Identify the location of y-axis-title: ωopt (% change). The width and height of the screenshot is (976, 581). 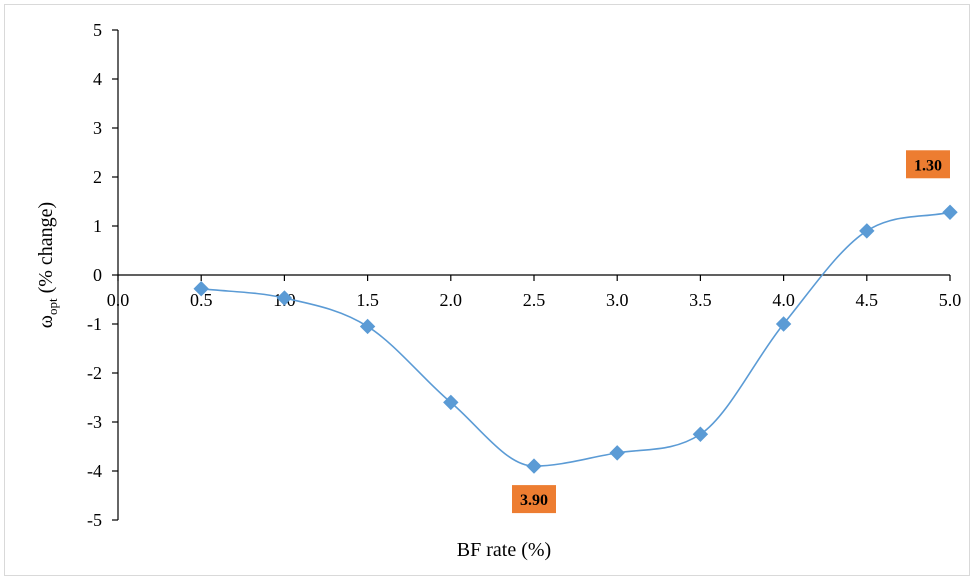
(47, 265).